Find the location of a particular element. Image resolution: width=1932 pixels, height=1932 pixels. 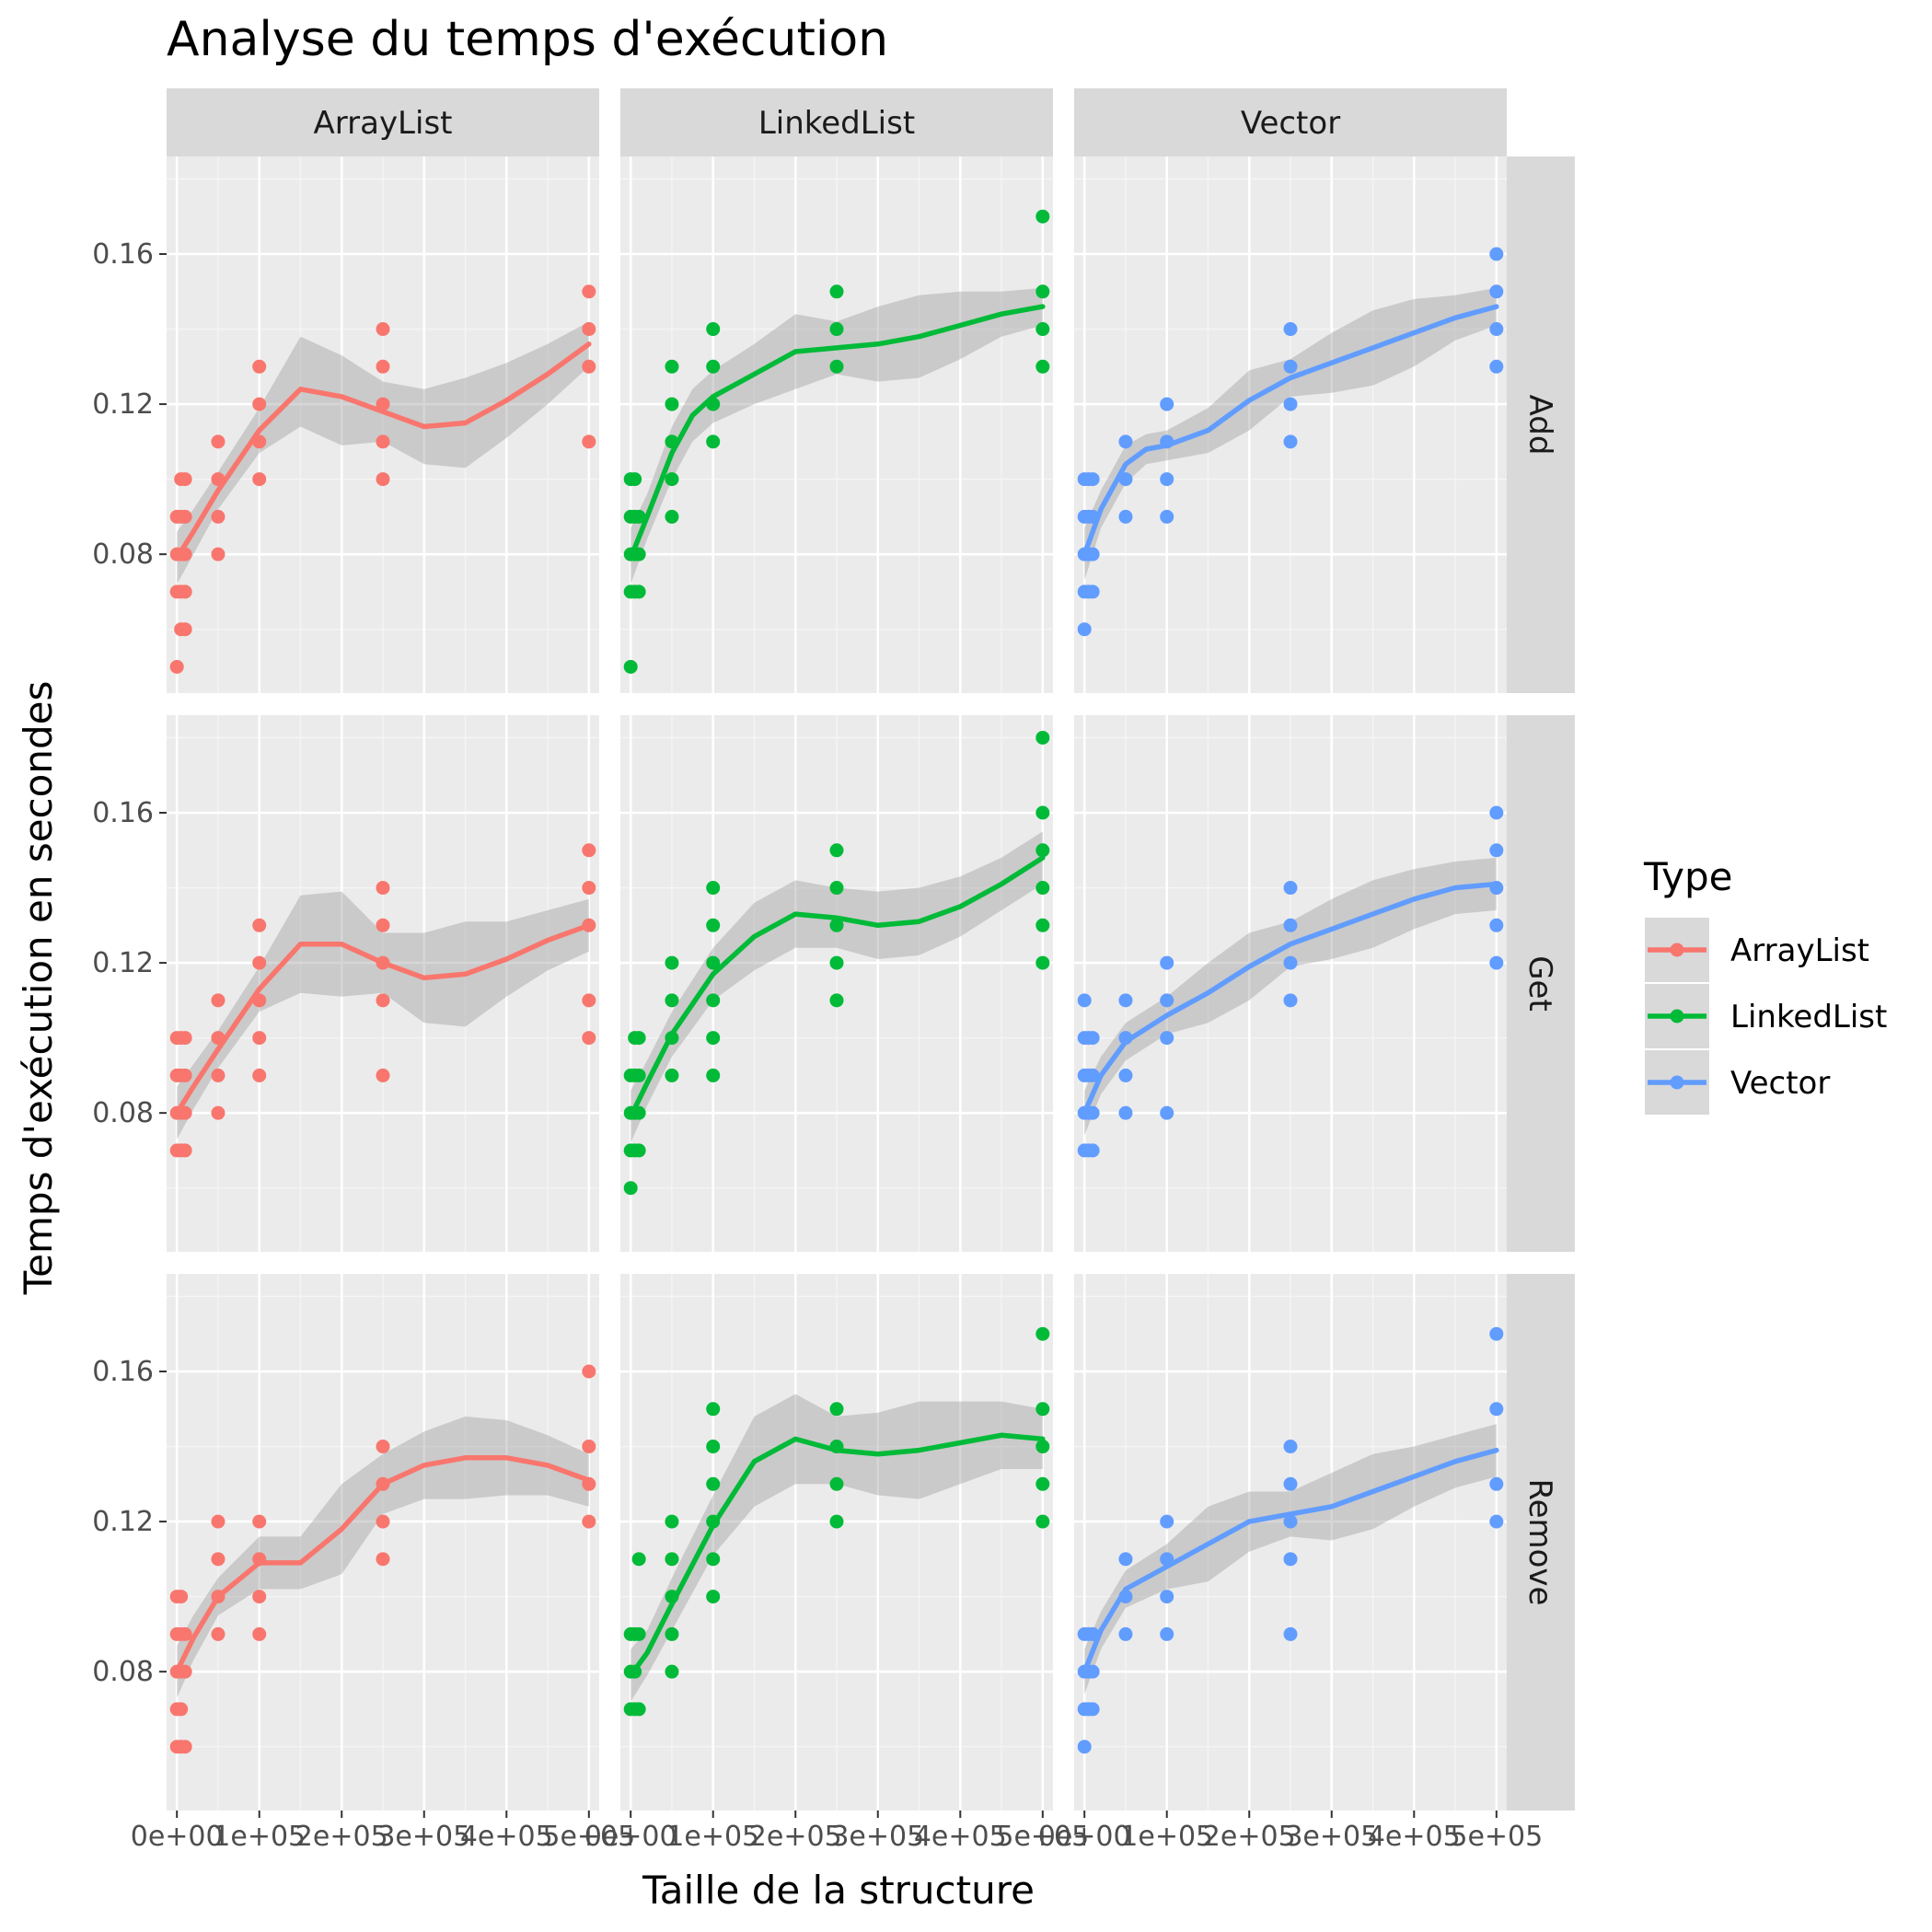

row-strip-label: Remove is located at coordinates (1540, 1543).